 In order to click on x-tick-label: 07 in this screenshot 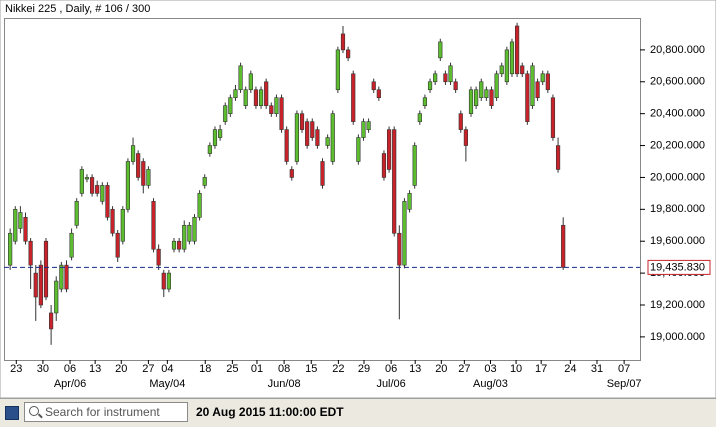, I will do `click(624, 369)`.